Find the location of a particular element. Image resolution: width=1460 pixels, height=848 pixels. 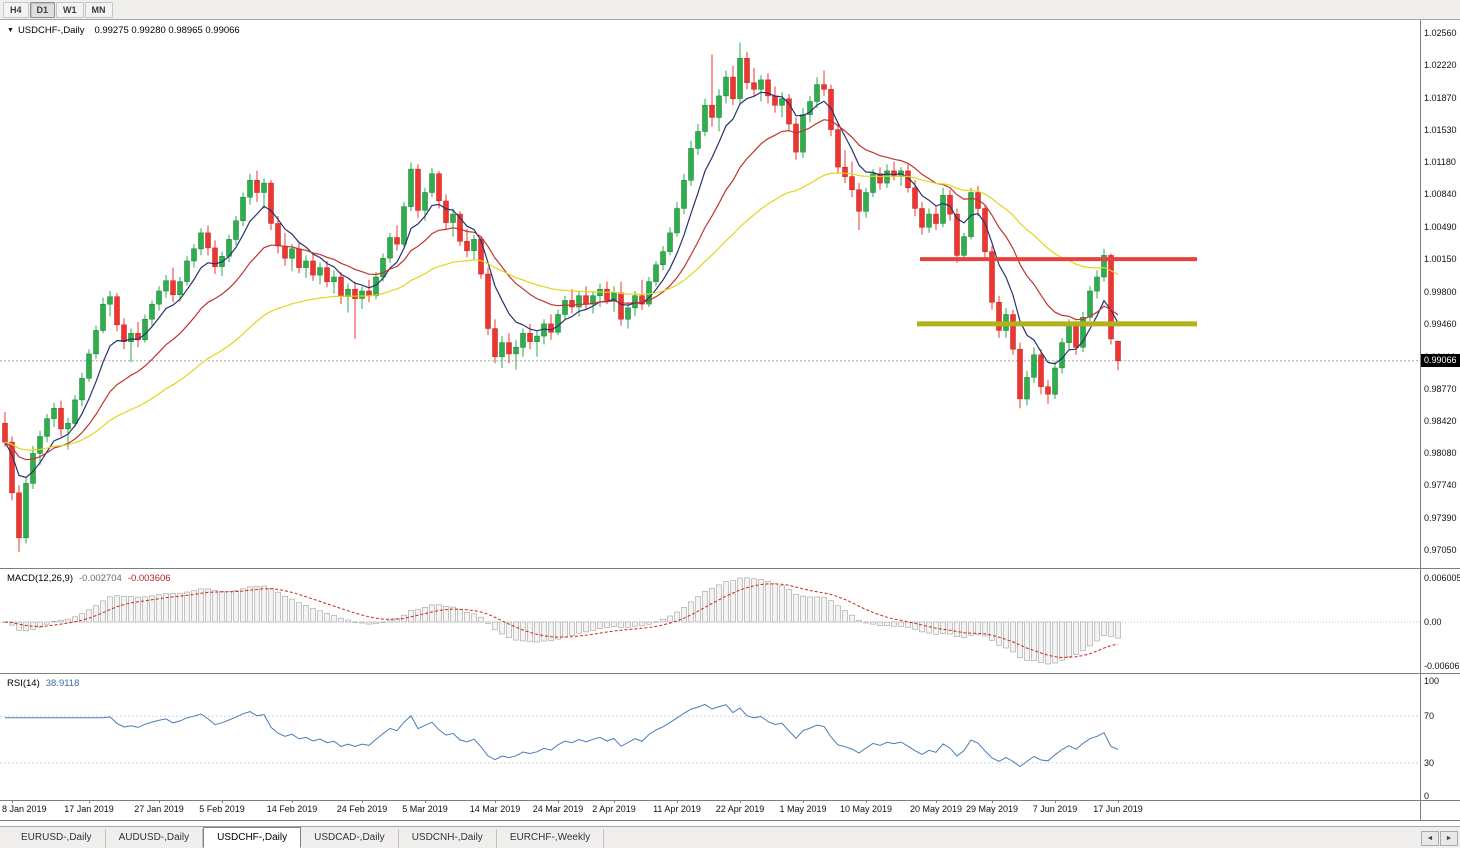

chart-tab-usdchf: USDCHF-,Daily is located at coordinates (252, 837).